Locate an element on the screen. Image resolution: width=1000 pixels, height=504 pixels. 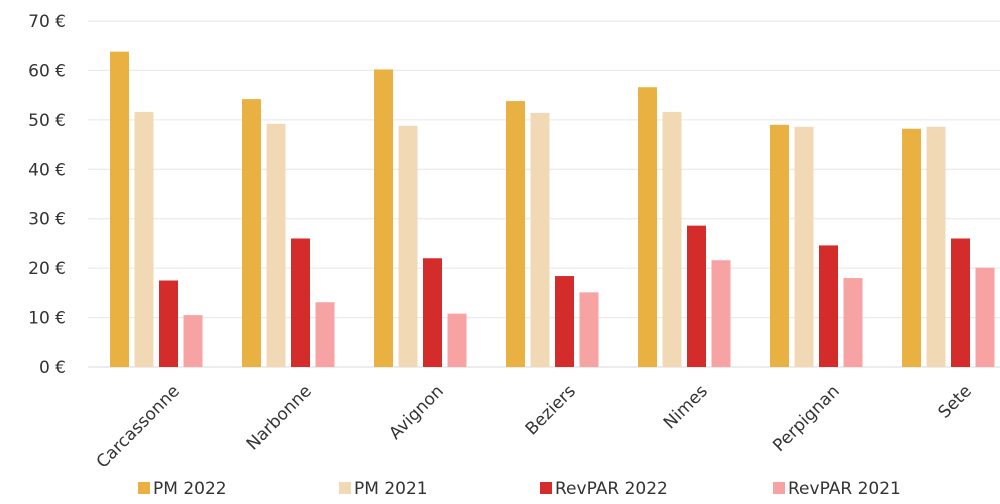
bar-pm-2021-narbonne is located at coordinates (276, 245).